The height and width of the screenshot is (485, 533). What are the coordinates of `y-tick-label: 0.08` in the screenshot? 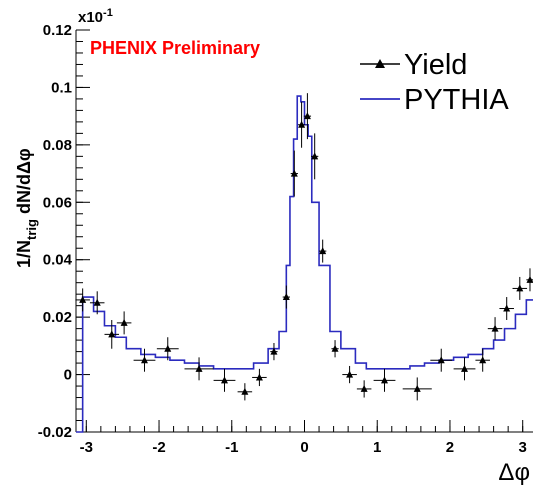 It's located at (57, 145).